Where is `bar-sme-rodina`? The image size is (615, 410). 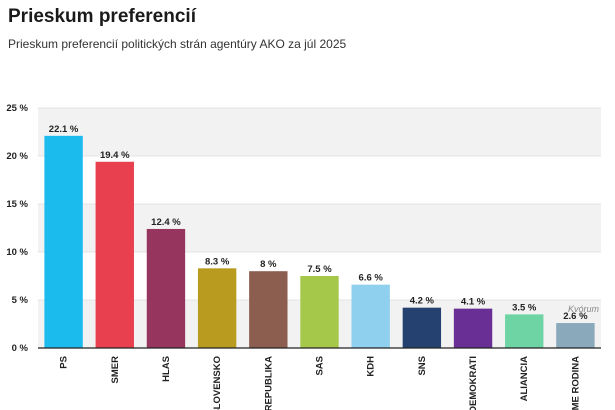
bar-sme-rodina is located at coordinates (575, 335).